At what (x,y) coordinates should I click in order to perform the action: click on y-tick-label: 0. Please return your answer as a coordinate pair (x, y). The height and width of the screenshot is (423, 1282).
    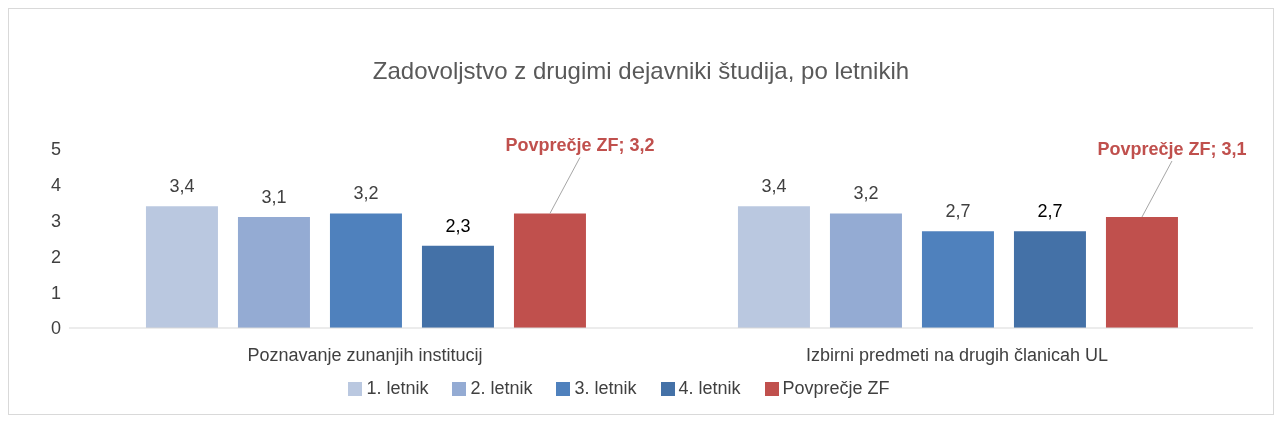
    Looking at the image, I should click on (55, 328).